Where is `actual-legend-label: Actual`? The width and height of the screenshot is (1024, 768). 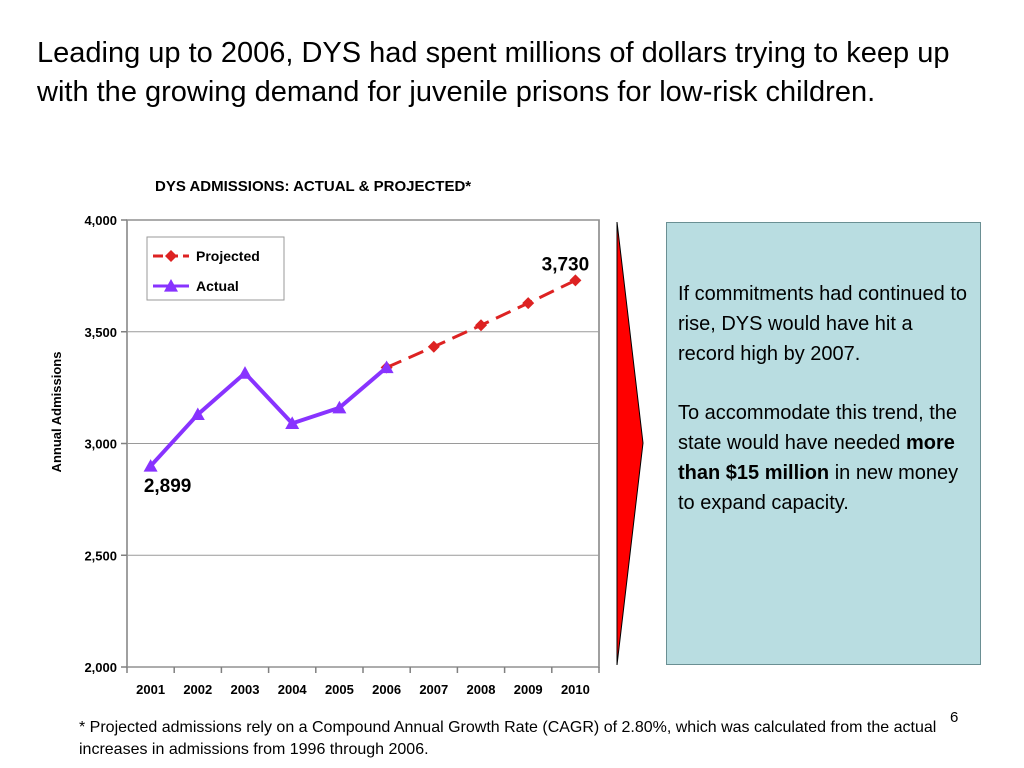 actual-legend-label: Actual is located at coordinates (217, 286).